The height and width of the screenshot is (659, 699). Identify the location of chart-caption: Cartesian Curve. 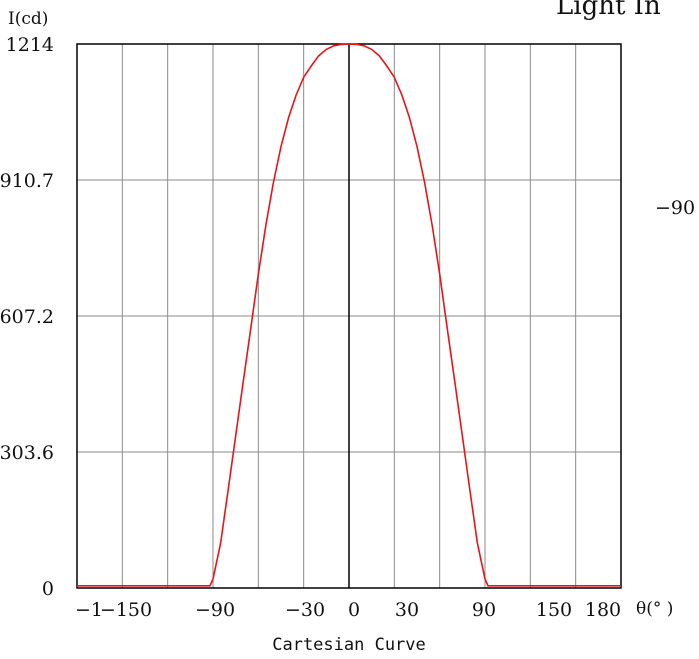
(349, 645).